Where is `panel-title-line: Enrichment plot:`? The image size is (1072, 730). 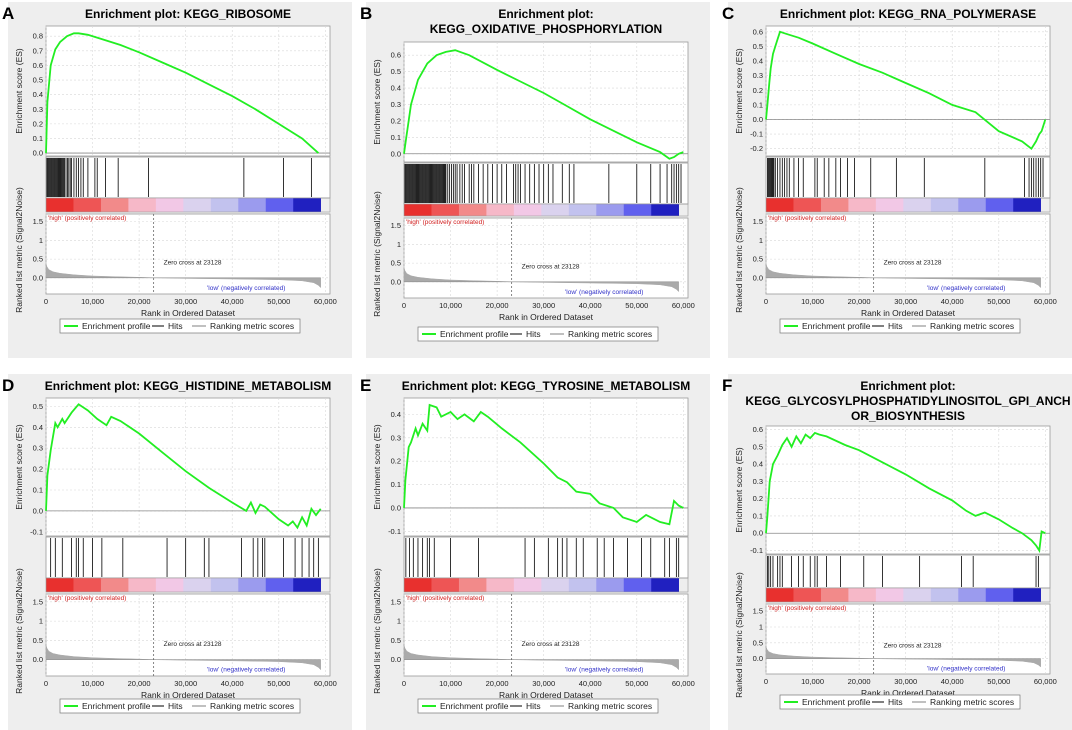 panel-title-line: Enrichment plot: is located at coordinates (545, 14).